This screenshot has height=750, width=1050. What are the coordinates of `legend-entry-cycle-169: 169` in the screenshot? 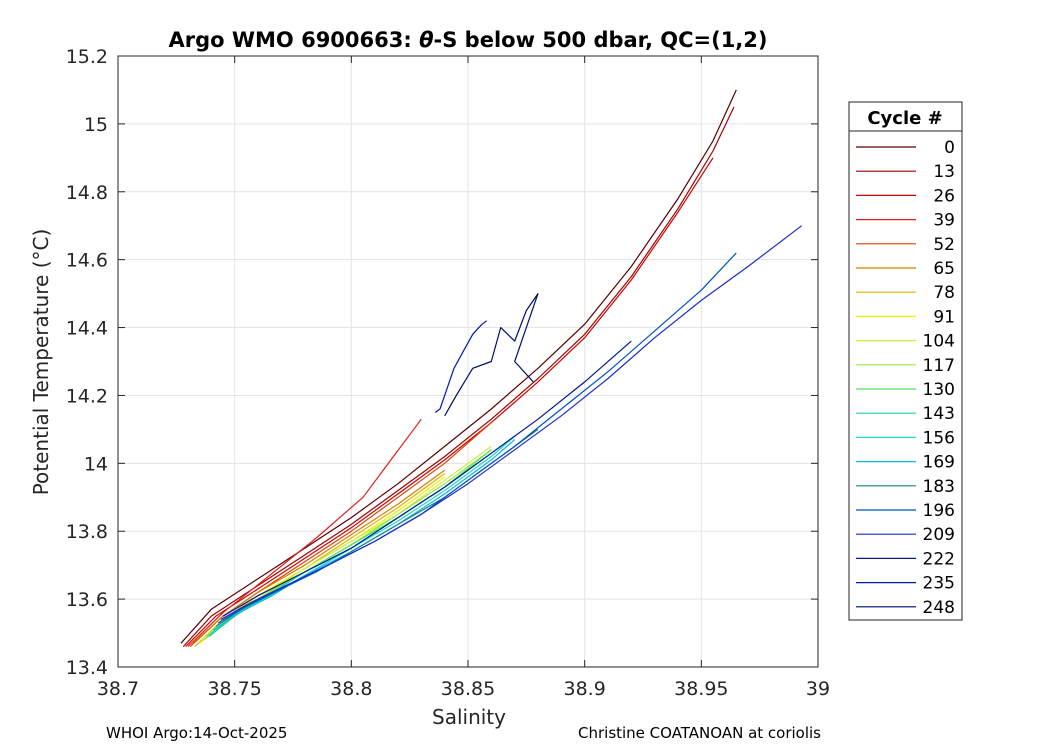 It's located at (905, 463).